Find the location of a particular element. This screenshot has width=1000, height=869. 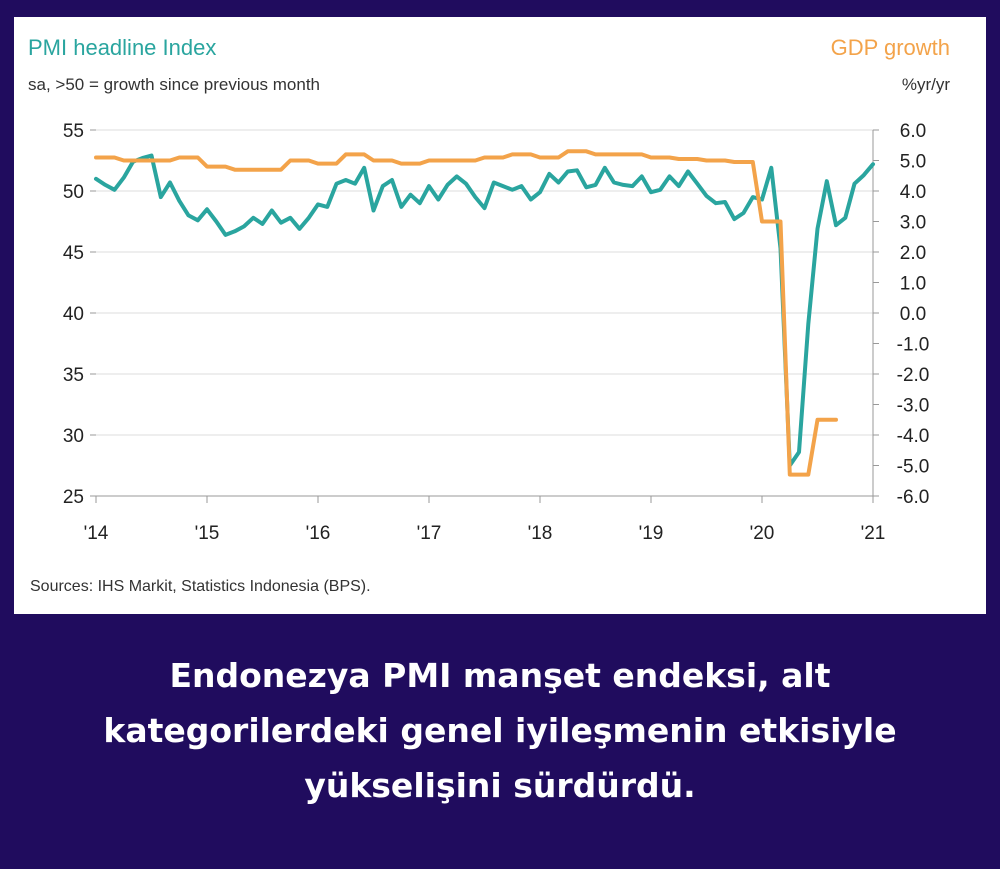

right-tick-label: 0.0 is located at coordinates (913, 314).